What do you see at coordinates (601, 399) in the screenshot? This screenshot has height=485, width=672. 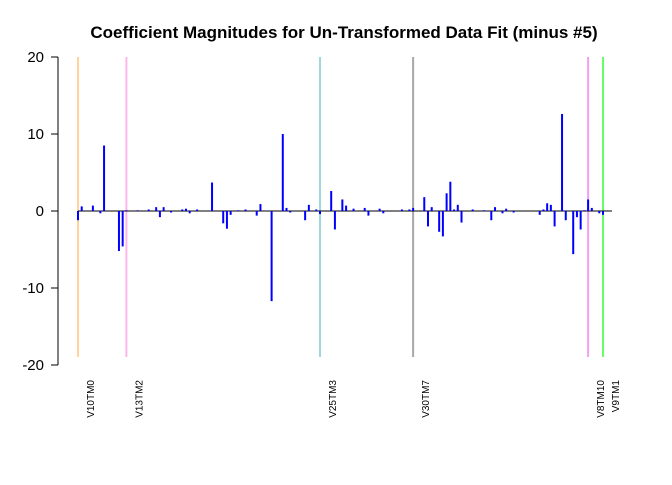 I see `variable-label: V8TM10` at bounding box center [601, 399].